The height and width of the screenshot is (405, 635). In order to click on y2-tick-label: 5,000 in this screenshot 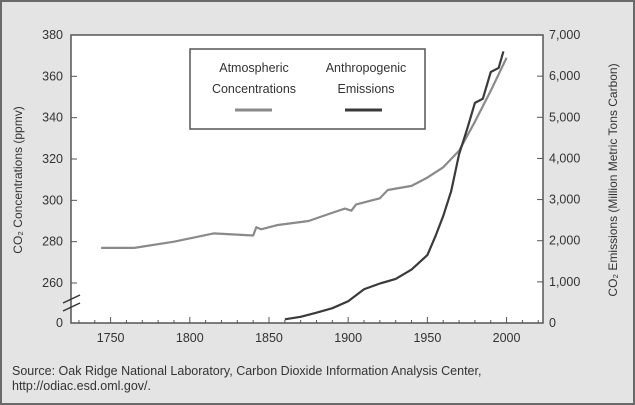, I will do `click(564, 117)`.